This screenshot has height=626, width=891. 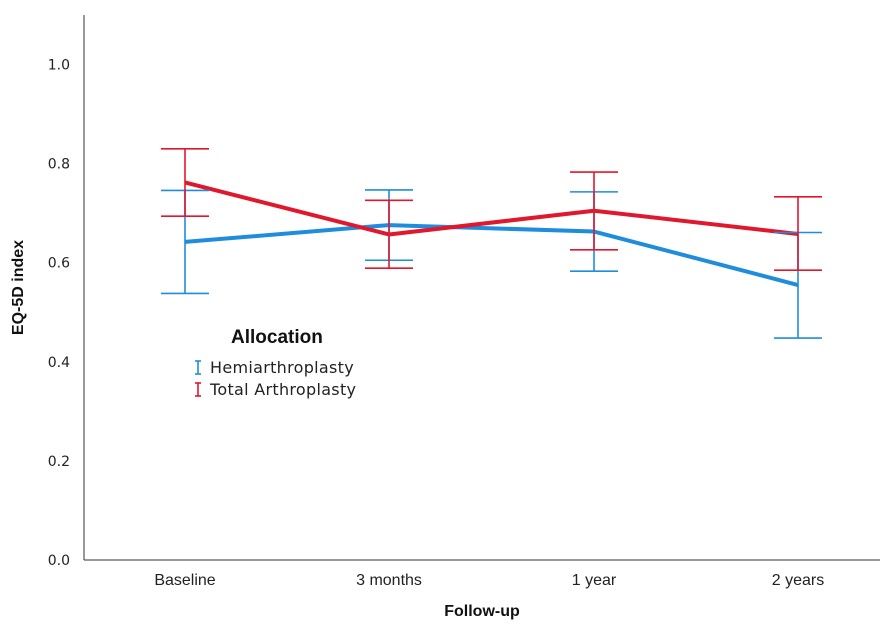 I want to click on x-axis-title: Follow-up, so click(x=482, y=611).